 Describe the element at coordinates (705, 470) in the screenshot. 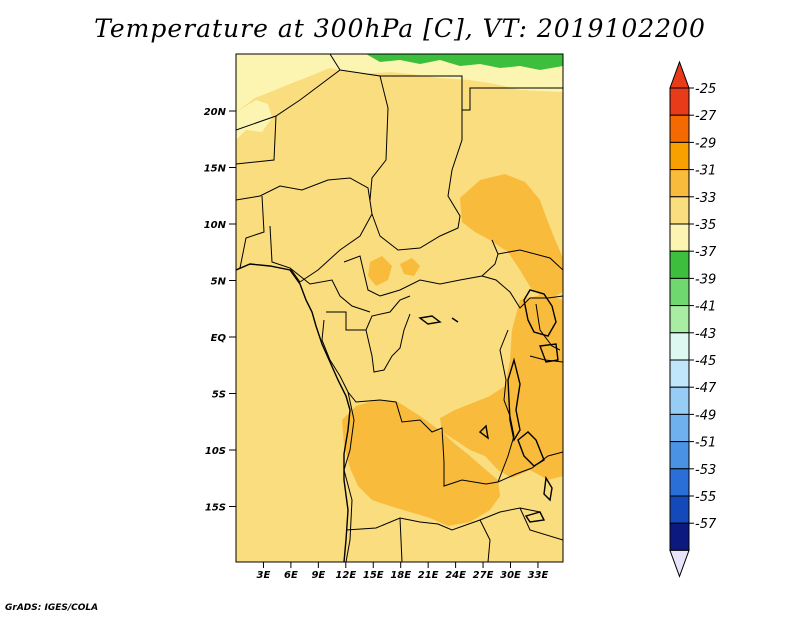

I see `colorbar-label: -53` at that location.